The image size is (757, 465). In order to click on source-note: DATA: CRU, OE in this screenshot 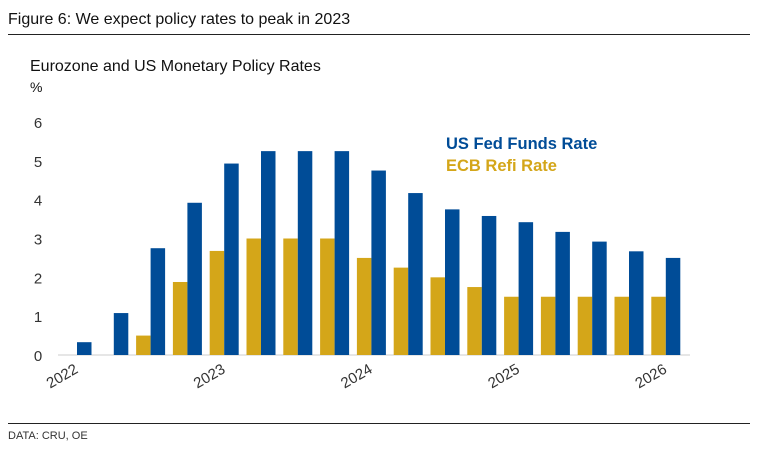, I will do `click(48, 436)`.